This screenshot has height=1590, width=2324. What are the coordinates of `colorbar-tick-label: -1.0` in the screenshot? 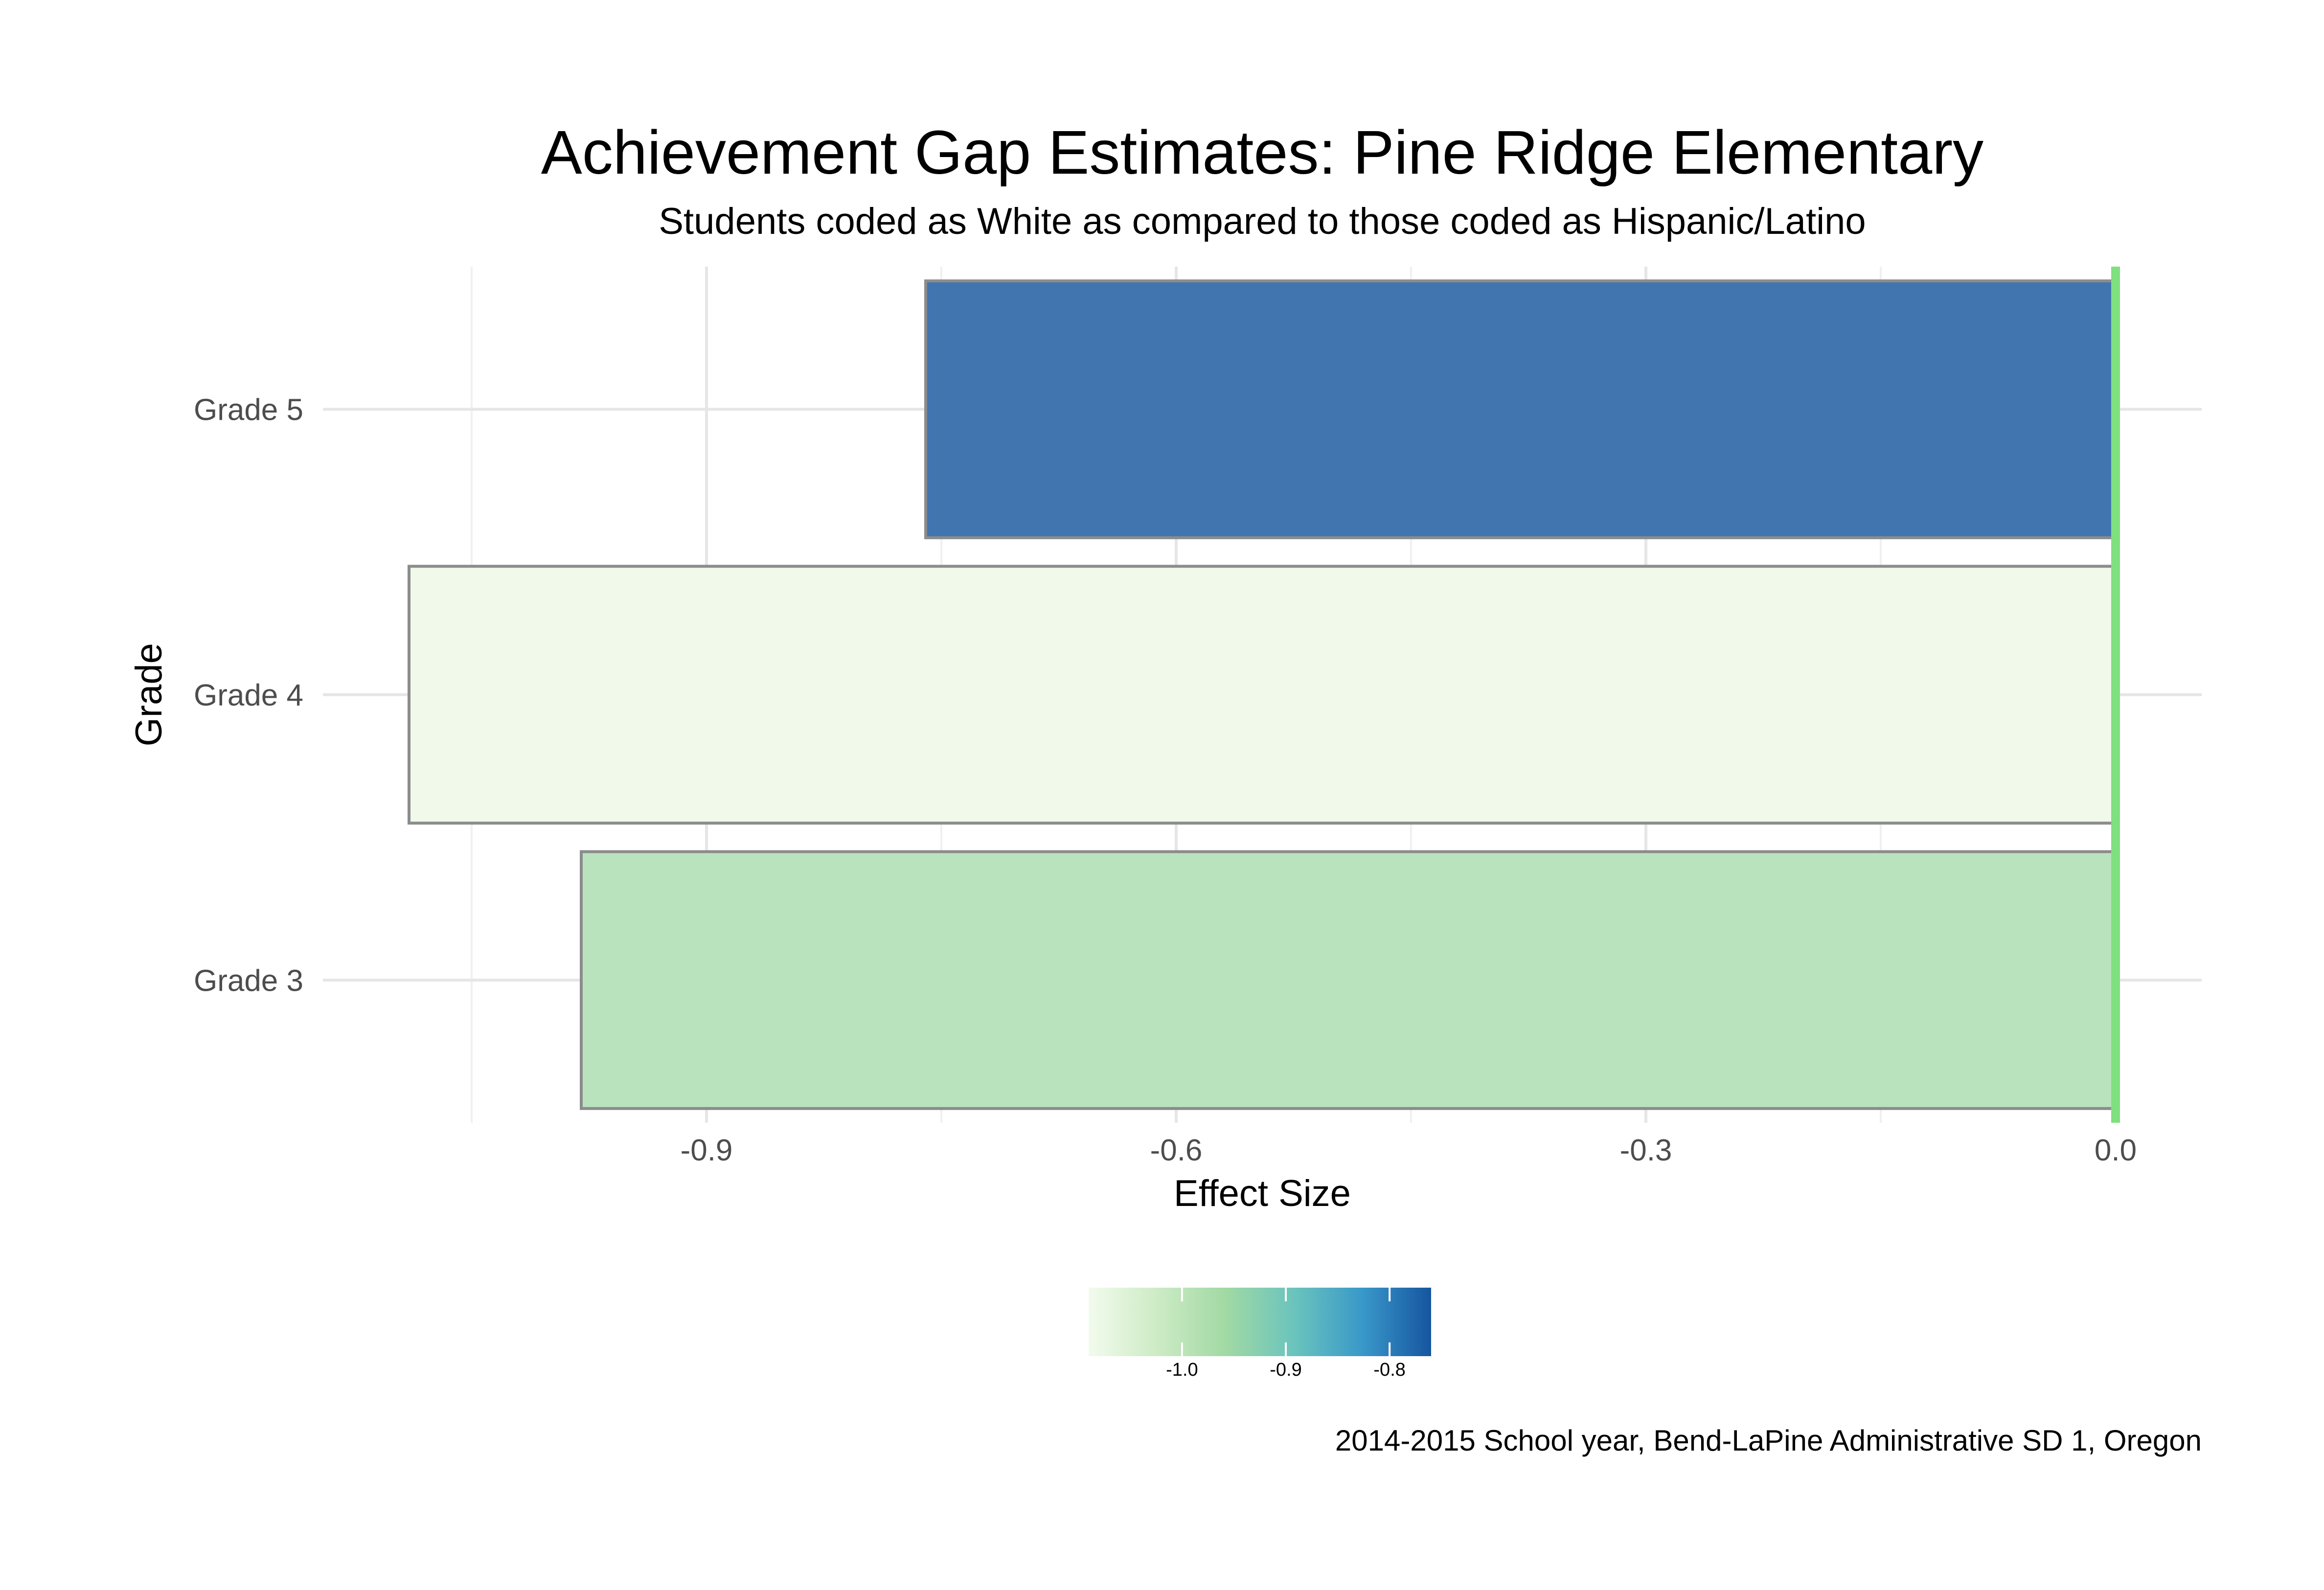 It's located at (1182, 1370).